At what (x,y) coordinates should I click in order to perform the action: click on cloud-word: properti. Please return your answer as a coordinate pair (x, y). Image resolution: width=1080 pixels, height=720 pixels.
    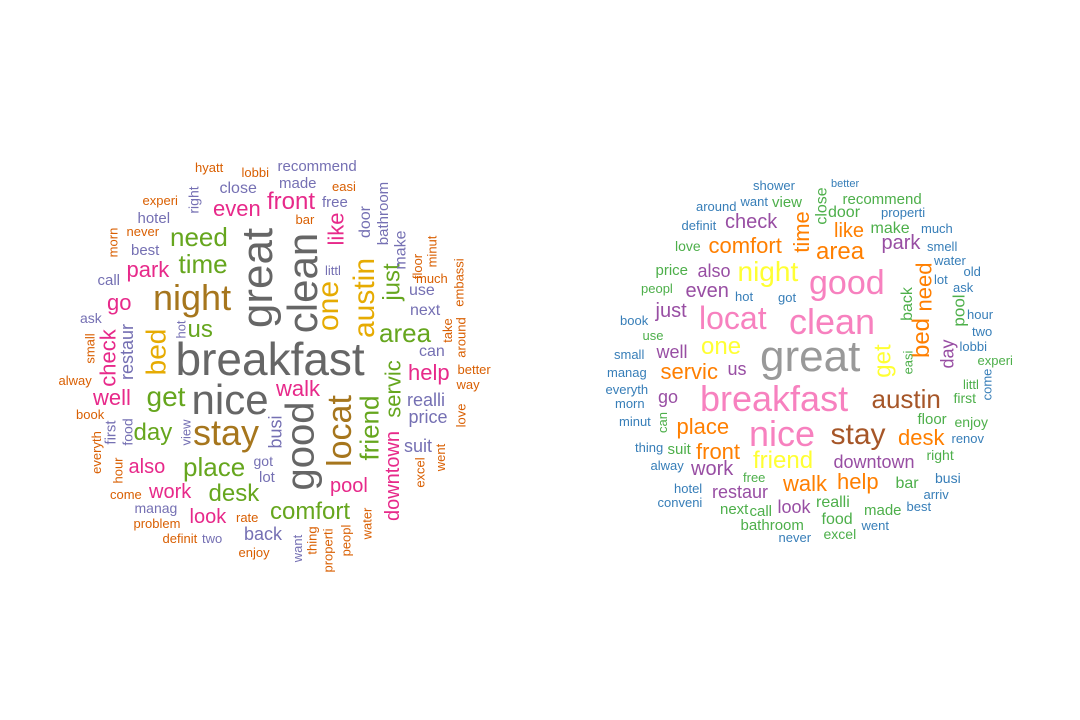
    Looking at the image, I should click on (328, 550).